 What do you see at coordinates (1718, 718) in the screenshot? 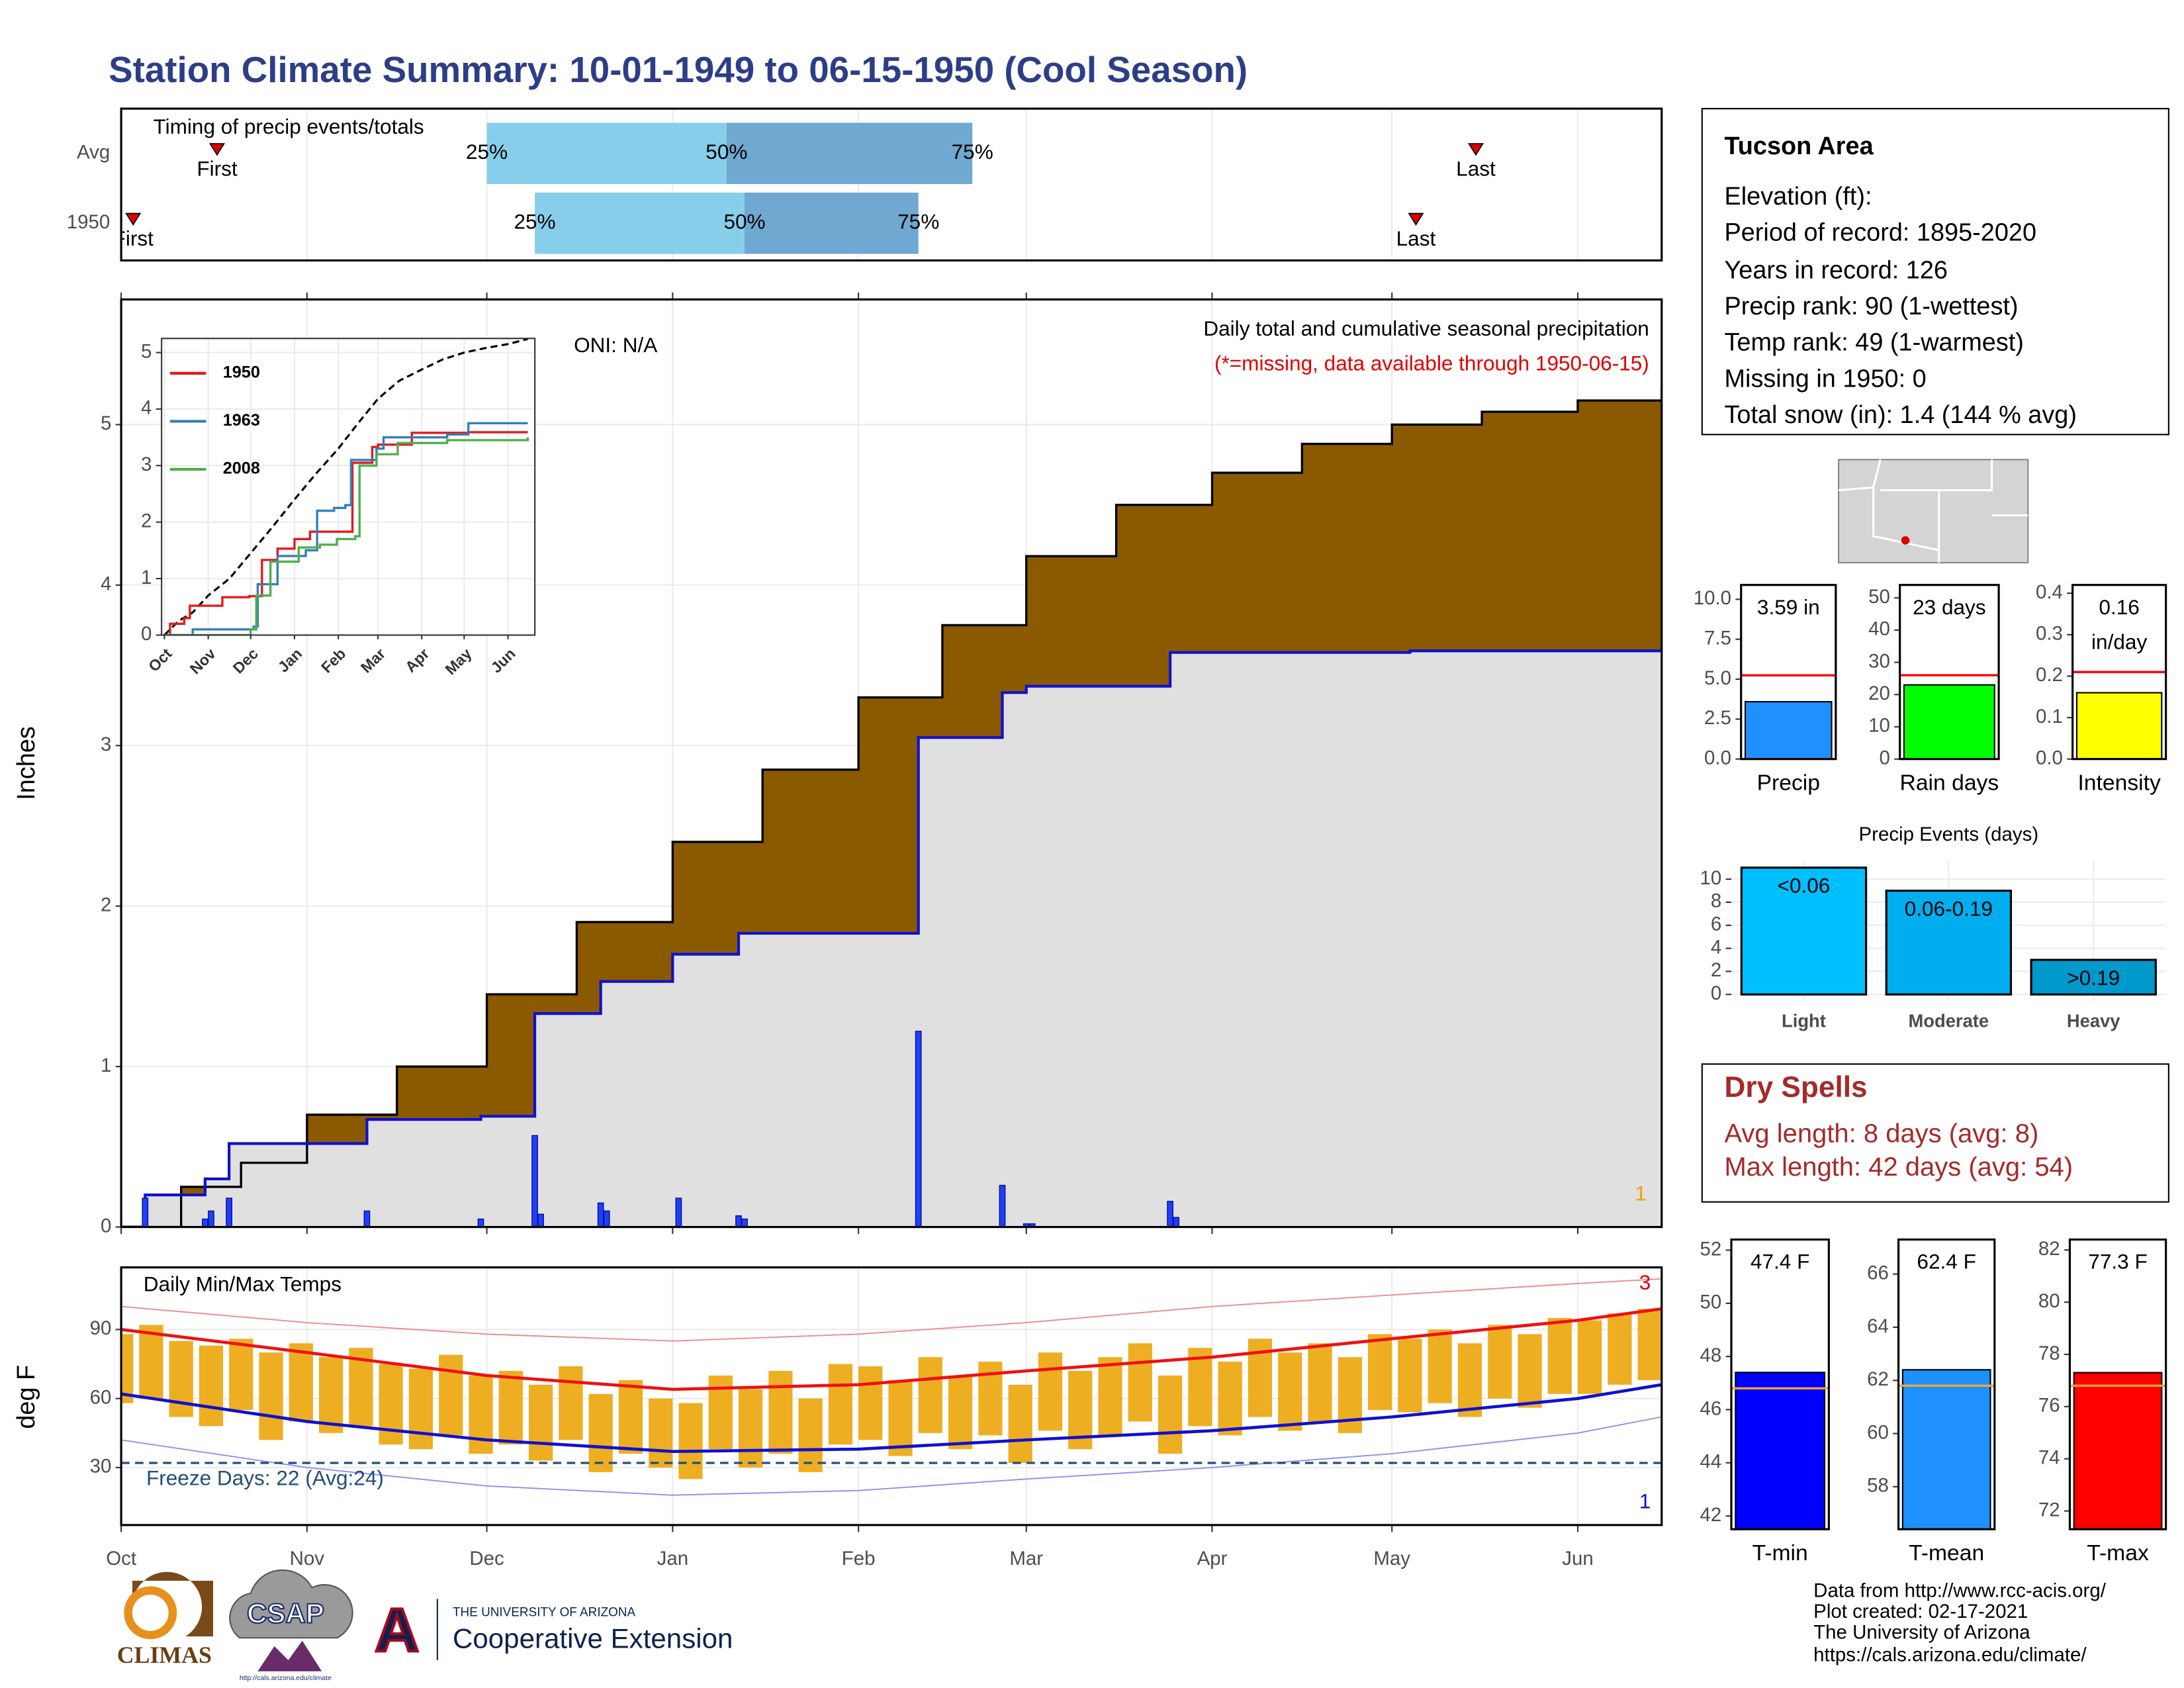
I see `y-tick-label: 2.5` at bounding box center [1718, 718].